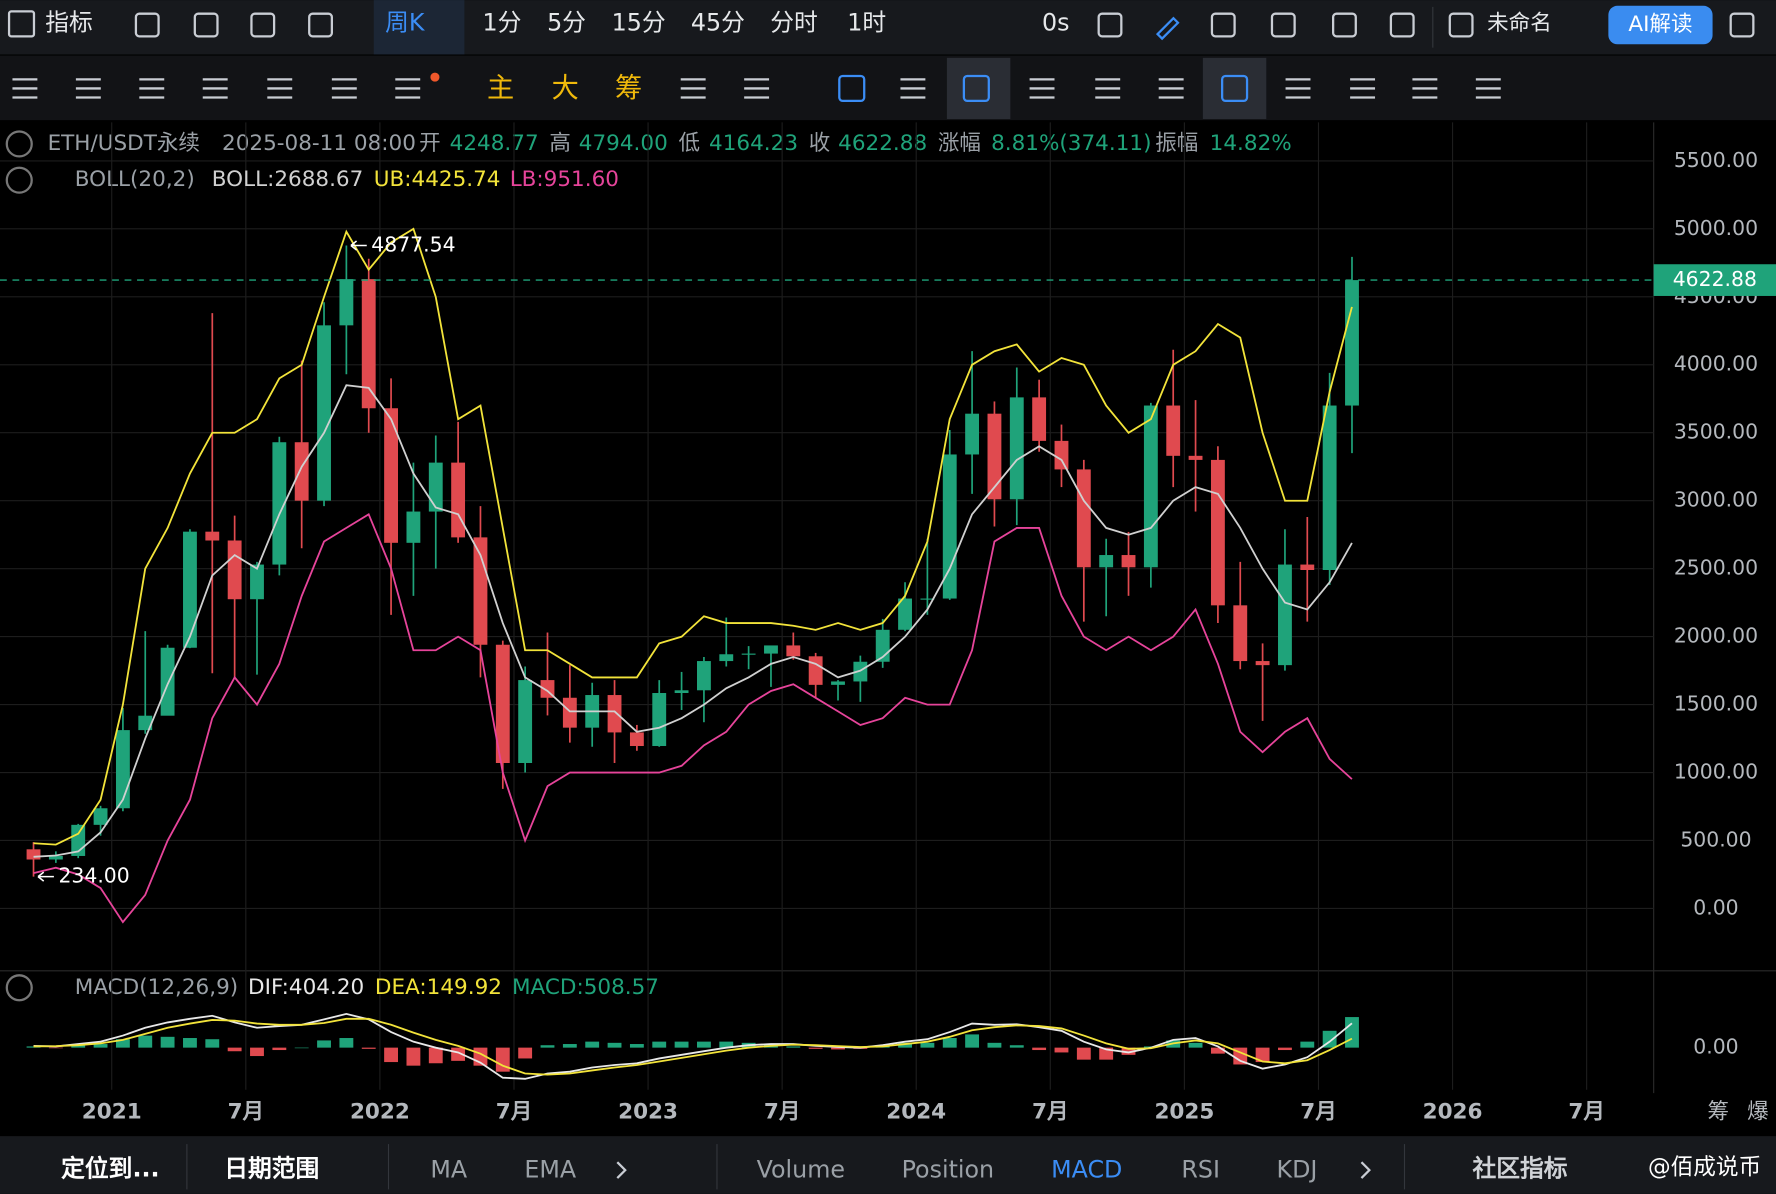 This screenshot has width=1776, height=1194. I want to click on ai-button, so click(1660, 25).